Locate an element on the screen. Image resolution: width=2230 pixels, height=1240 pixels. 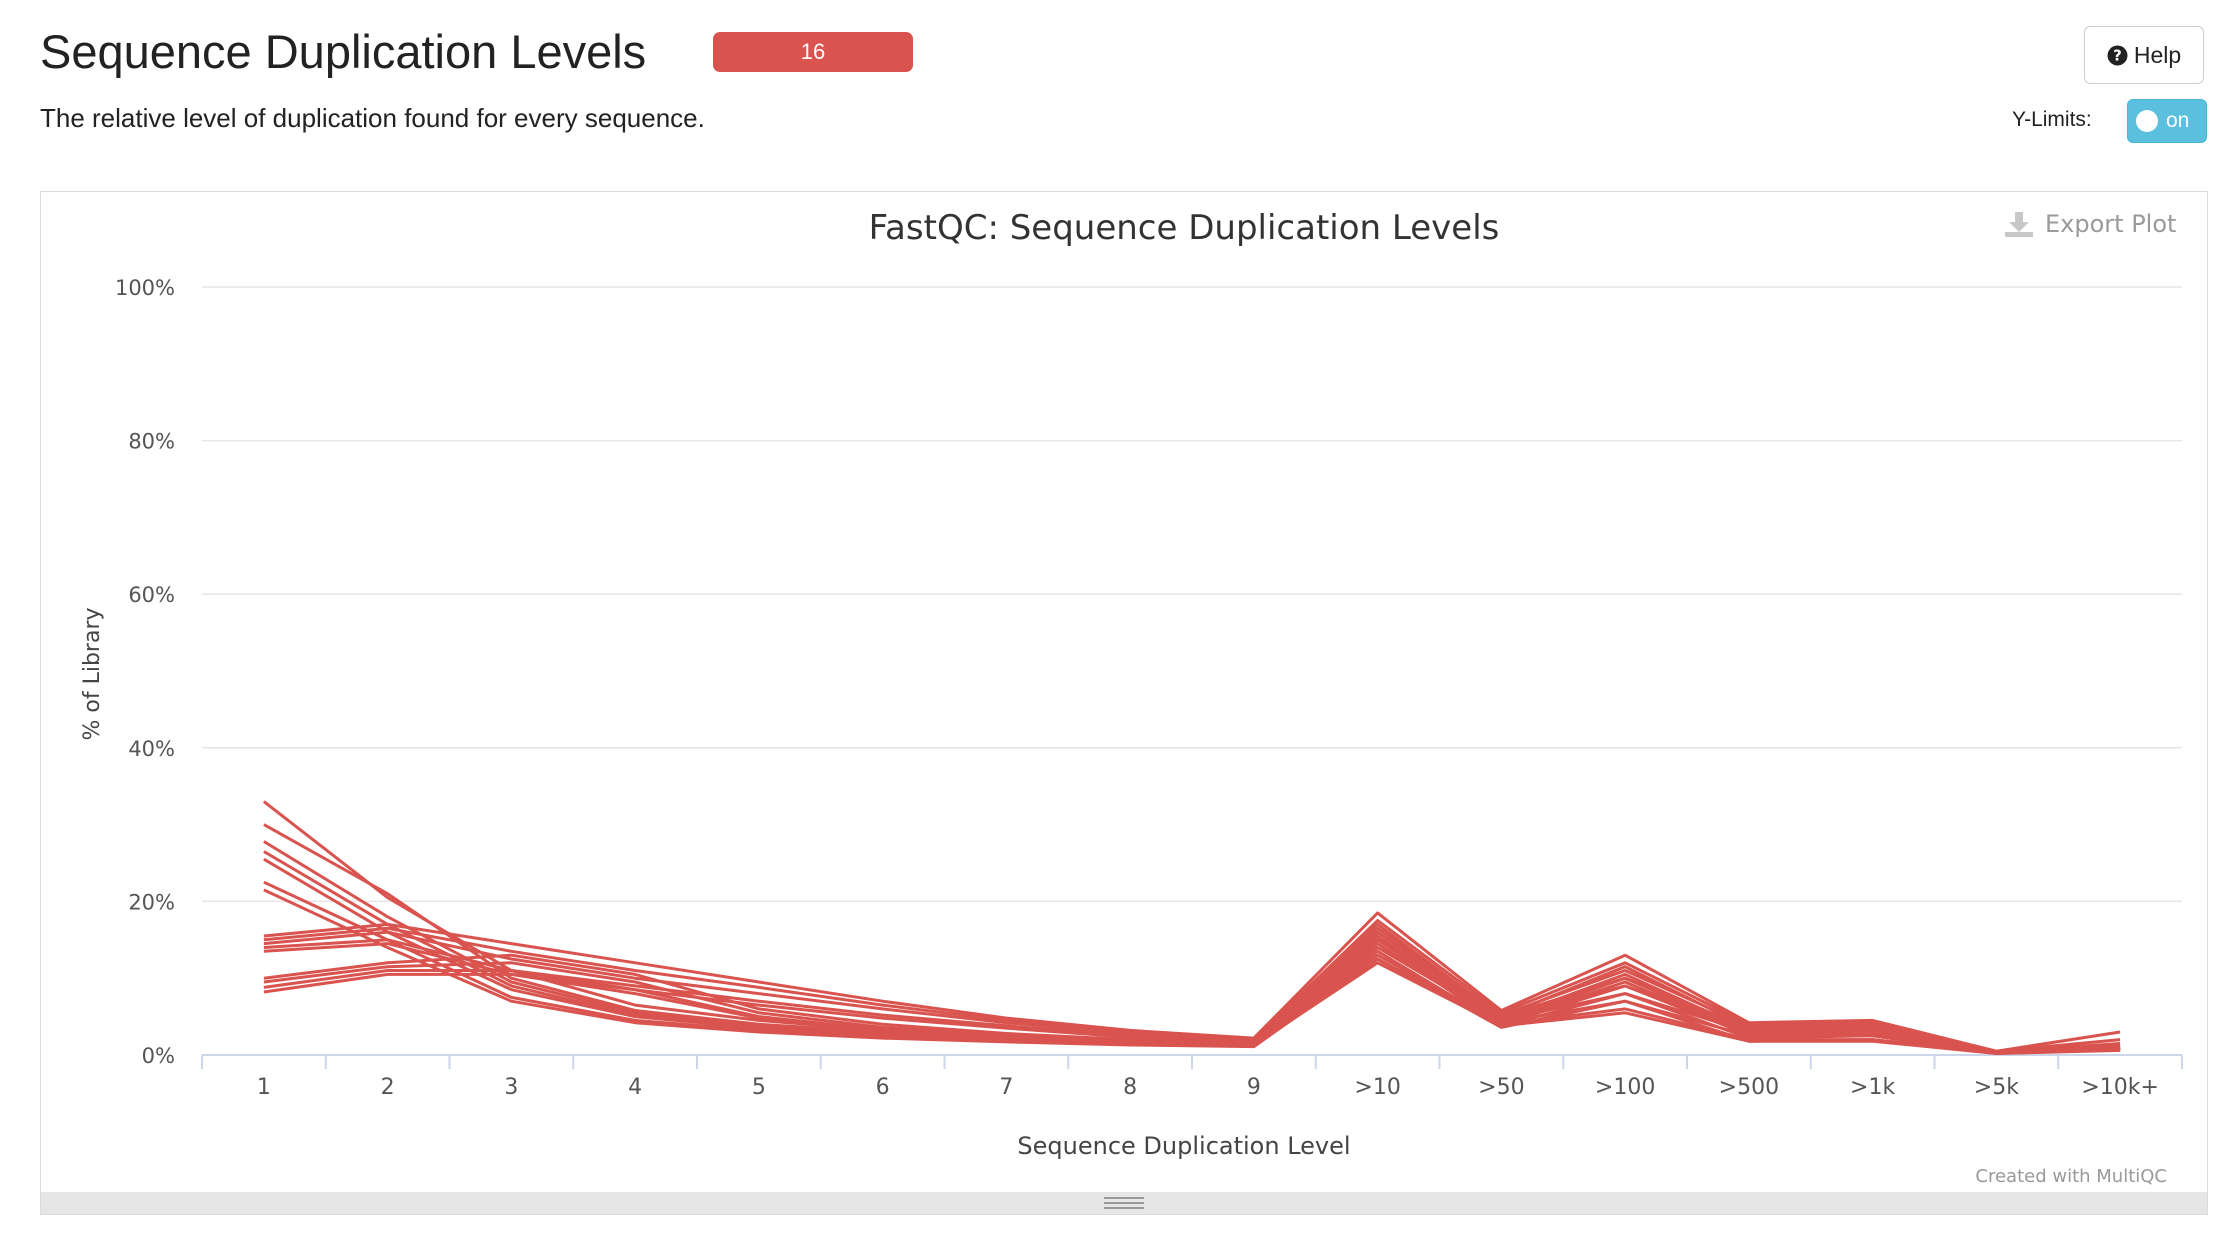
chart-title: FastQC: Sequence Duplication Levels is located at coordinates (1184, 228).